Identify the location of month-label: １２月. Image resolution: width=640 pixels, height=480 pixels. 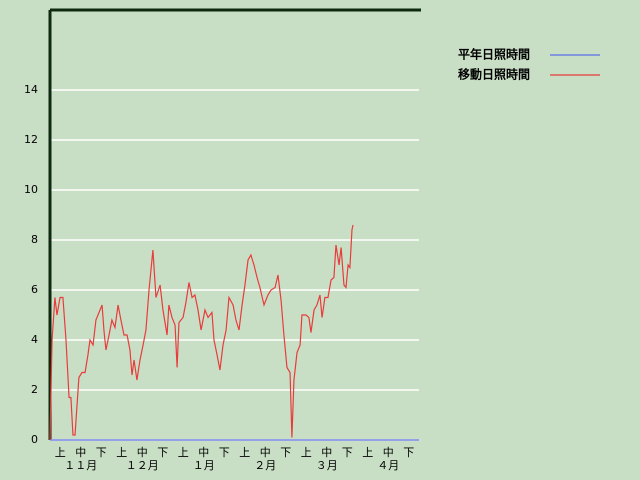
(142, 465).